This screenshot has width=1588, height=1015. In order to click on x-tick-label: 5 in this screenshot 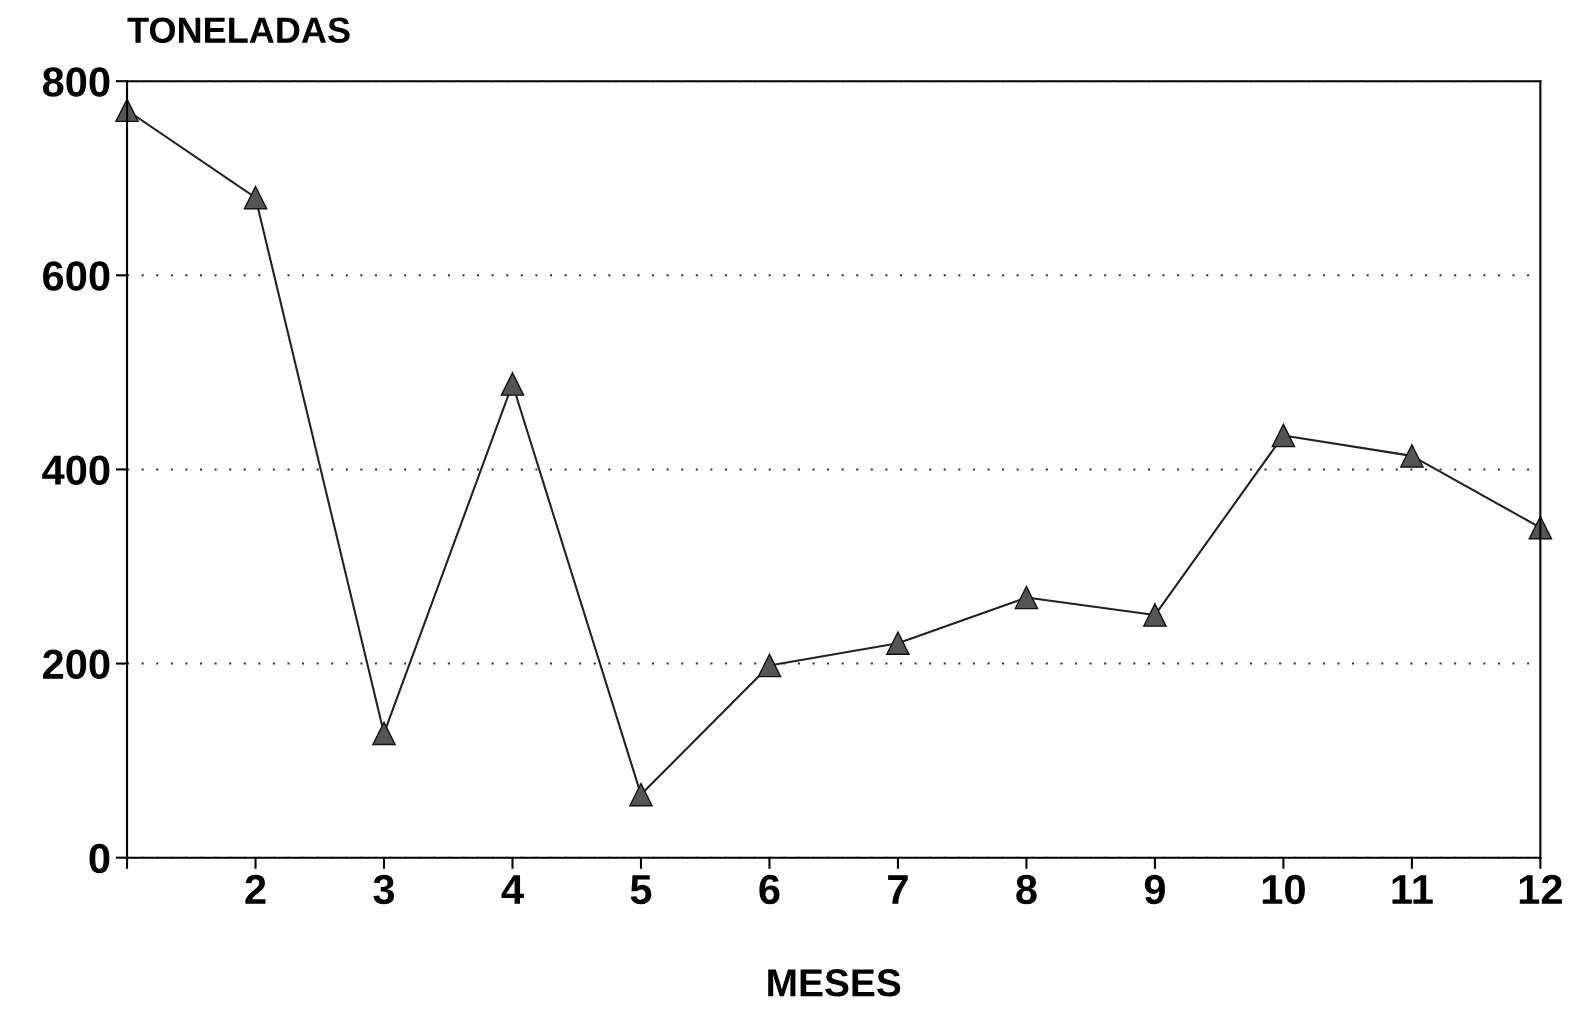, I will do `click(641, 890)`.